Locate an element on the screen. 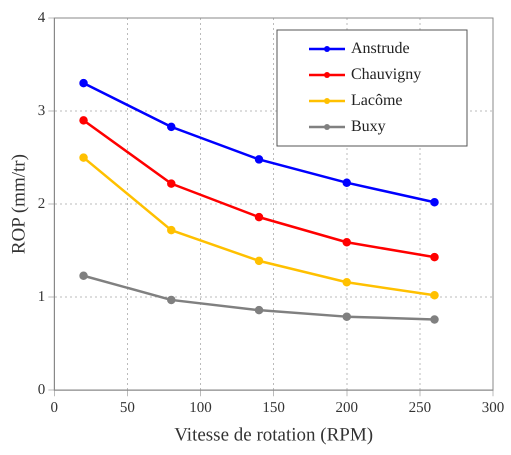 The height and width of the screenshot is (455, 511). x-axis-title: Vitesse de rotation (RPM) is located at coordinates (274, 435).